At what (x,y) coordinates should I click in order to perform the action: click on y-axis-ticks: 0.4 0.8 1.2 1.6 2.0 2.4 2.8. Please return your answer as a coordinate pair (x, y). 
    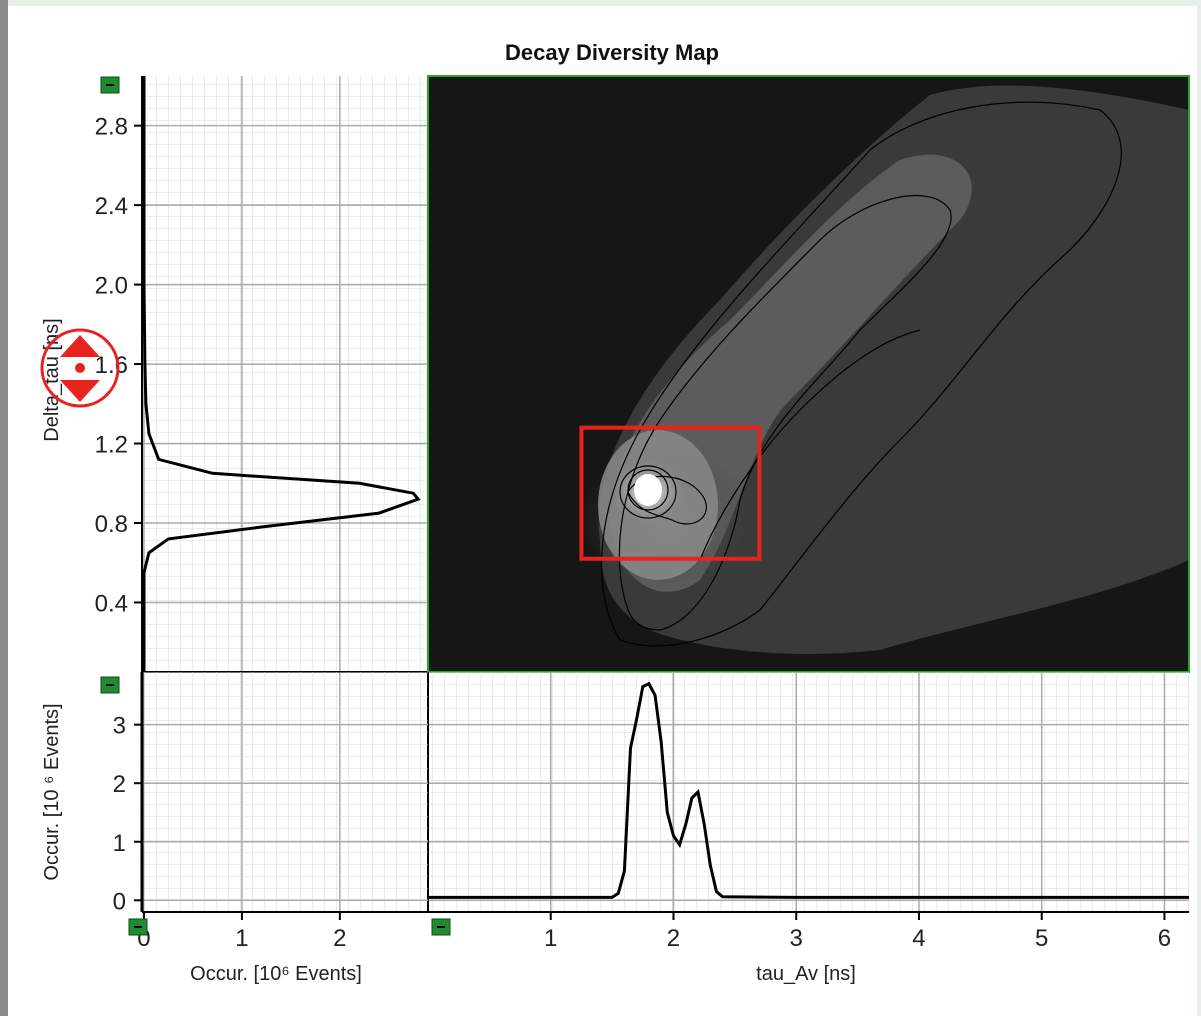
    Looking at the image, I should click on (118, 365).